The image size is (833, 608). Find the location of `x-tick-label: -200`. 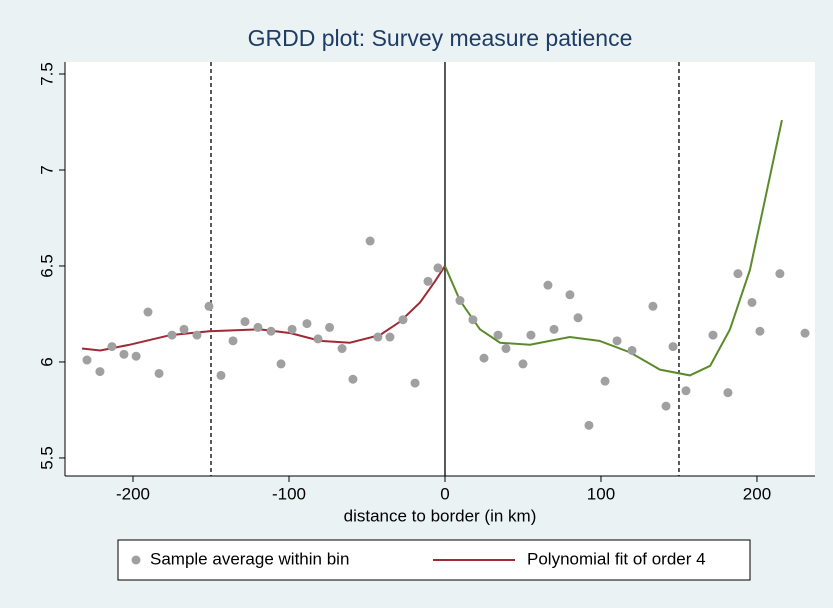

x-tick-label: -200 is located at coordinates (133, 493).